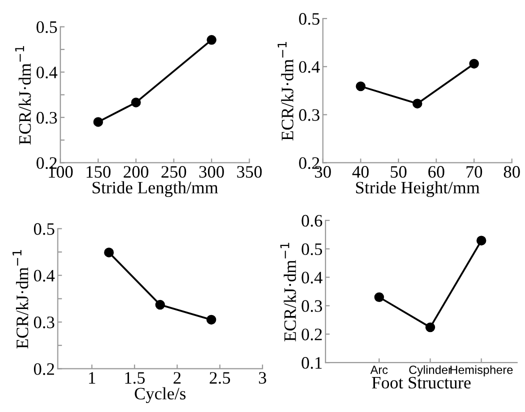 This screenshot has height=412, width=525. I want to click on x-axis-title: Foot Structure, so click(421, 382).